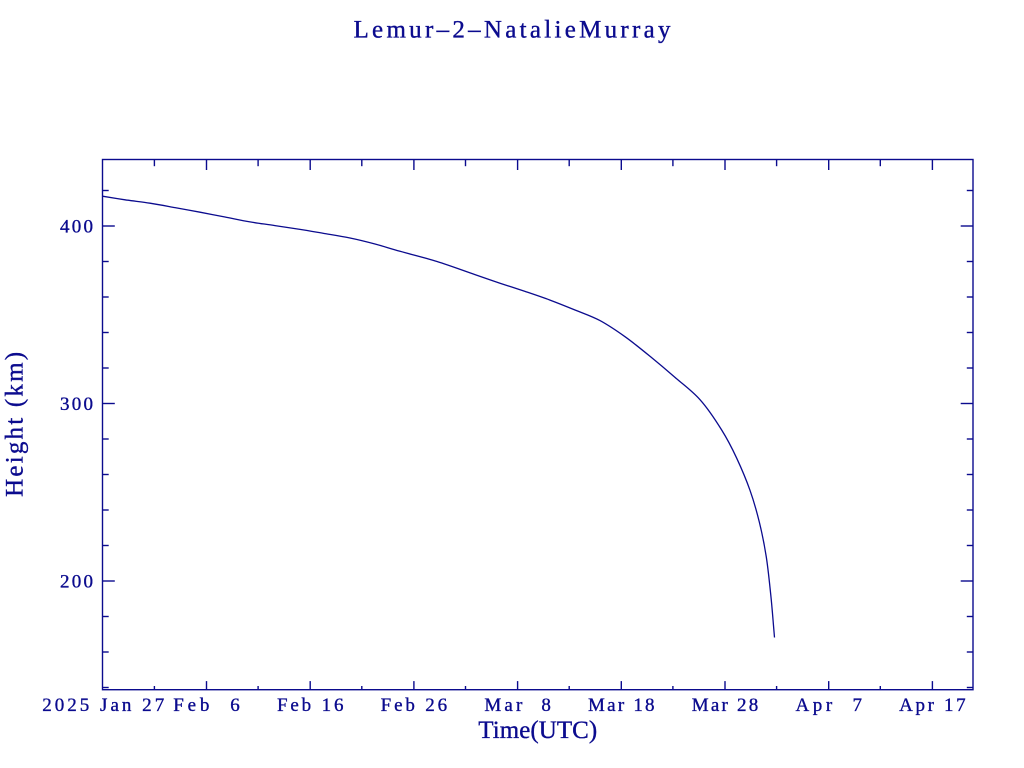  I want to click on svg-text: Feb 26, so click(414, 705).